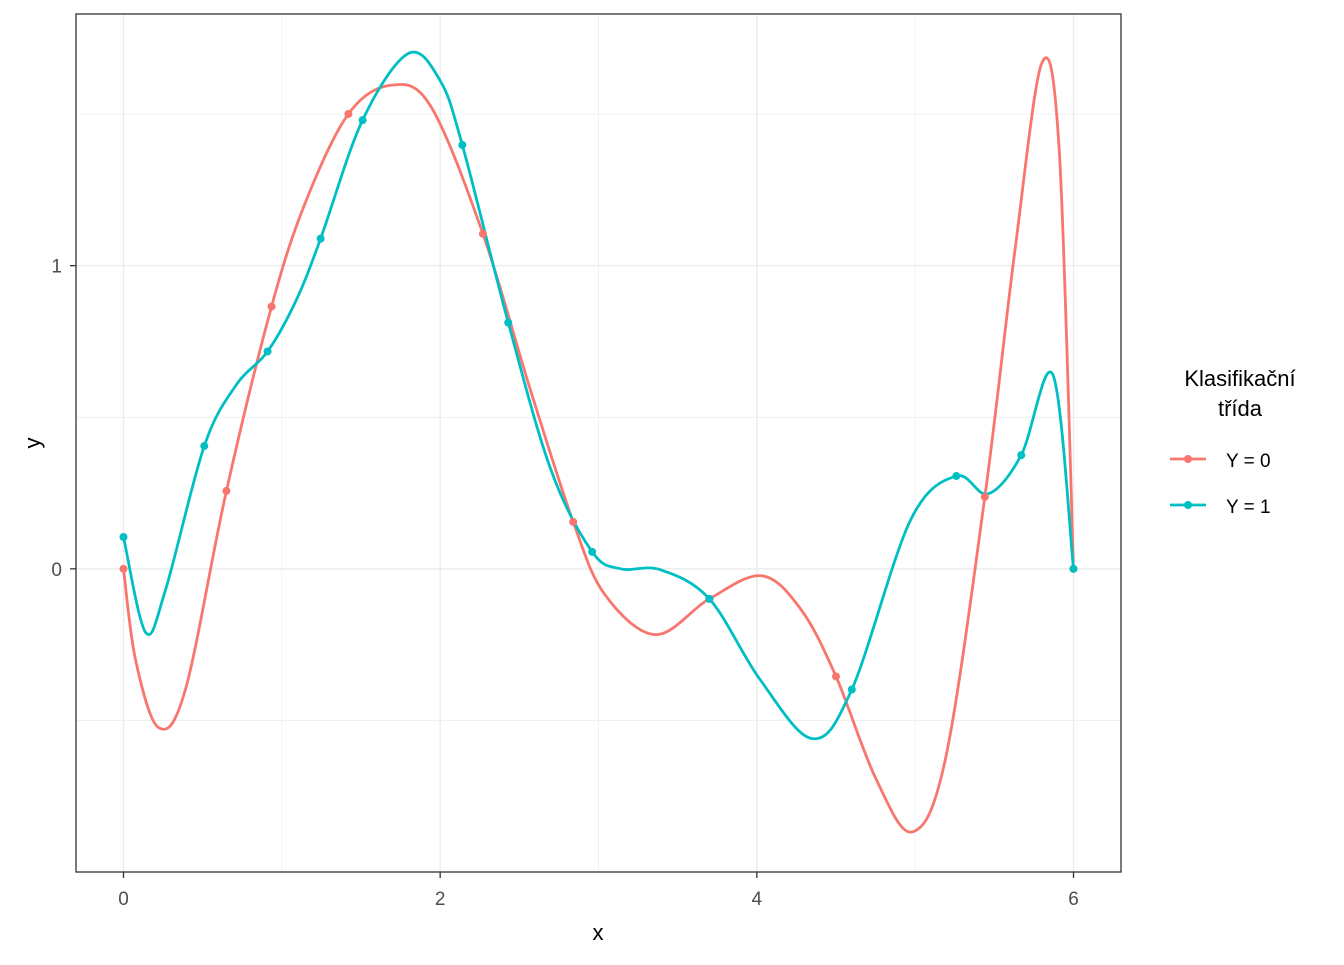 The height and width of the screenshot is (965, 1344). Describe the element at coordinates (1240, 408) in the screenshot. I see `legend-title-line2: třída` at that location.